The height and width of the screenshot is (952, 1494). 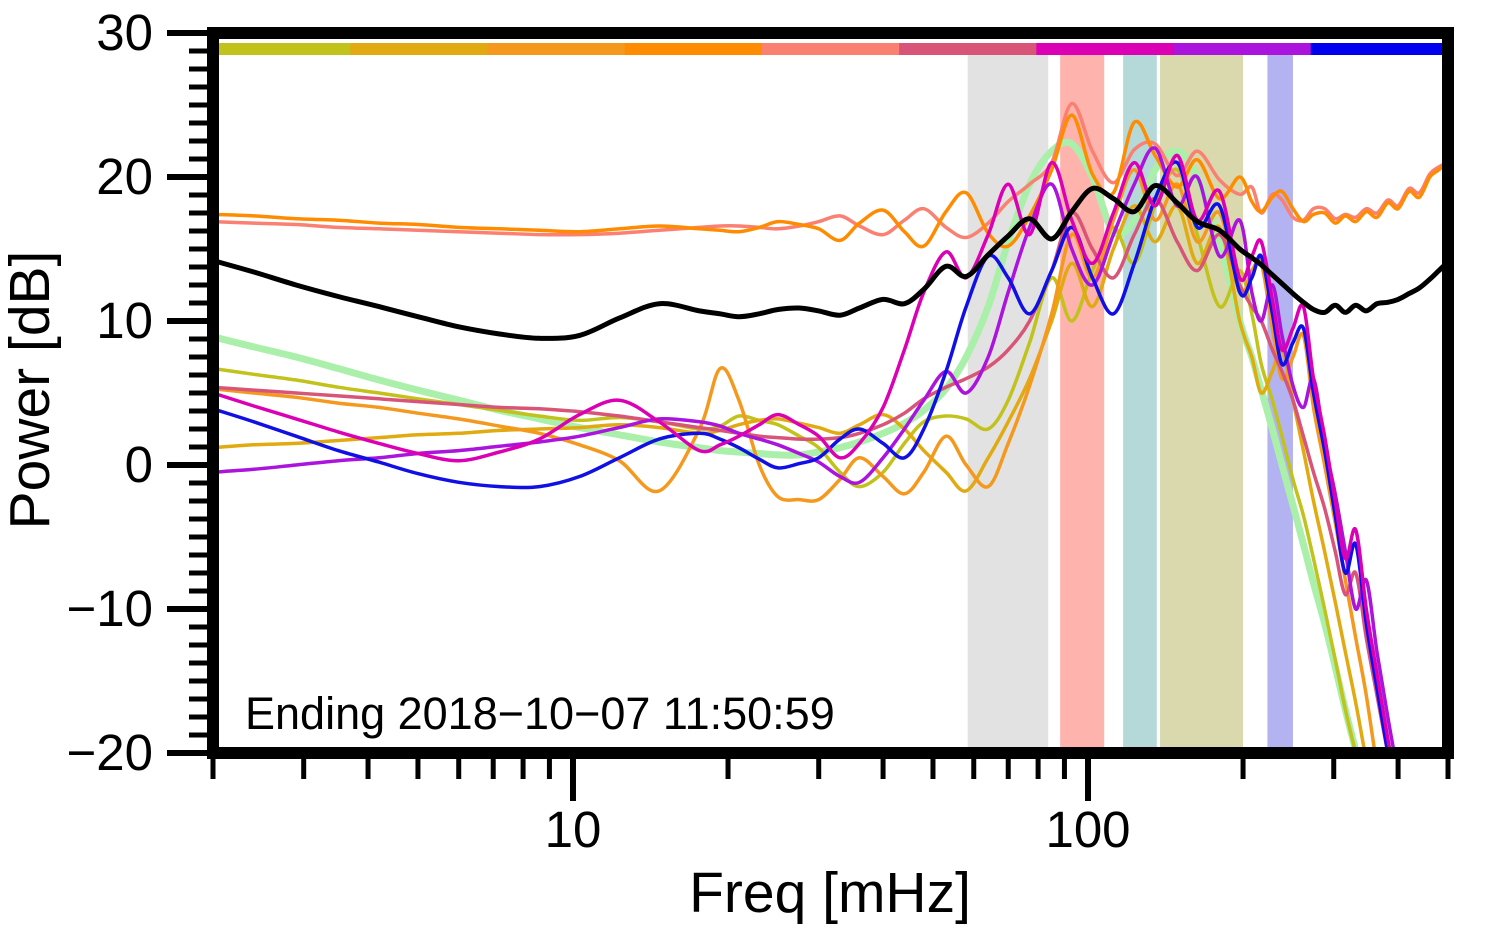 What do you see at coordinates (124, 32) in the screenshot?
I see `y-tick-label: 30` at bounding box center [124, 32].